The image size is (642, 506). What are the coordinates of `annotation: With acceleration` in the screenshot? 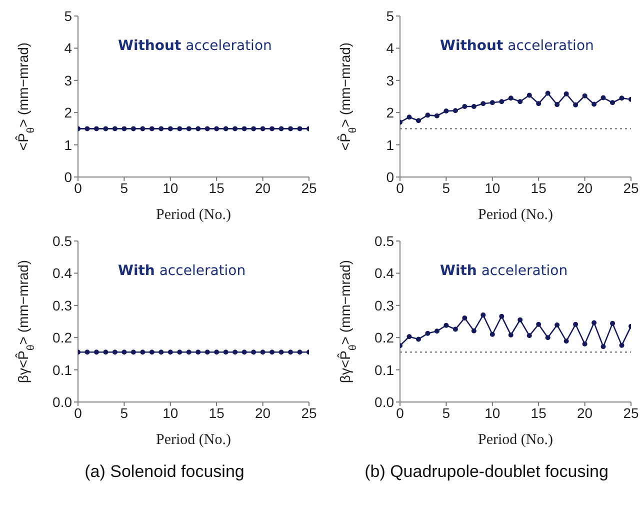 It's located at (182, 271).